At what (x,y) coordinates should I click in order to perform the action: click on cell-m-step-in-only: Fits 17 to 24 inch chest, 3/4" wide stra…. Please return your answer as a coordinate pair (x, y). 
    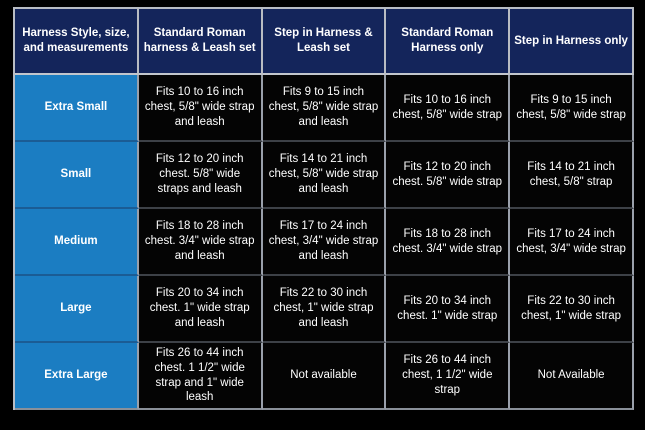
    Looking at the image, I should click on (572, 242).